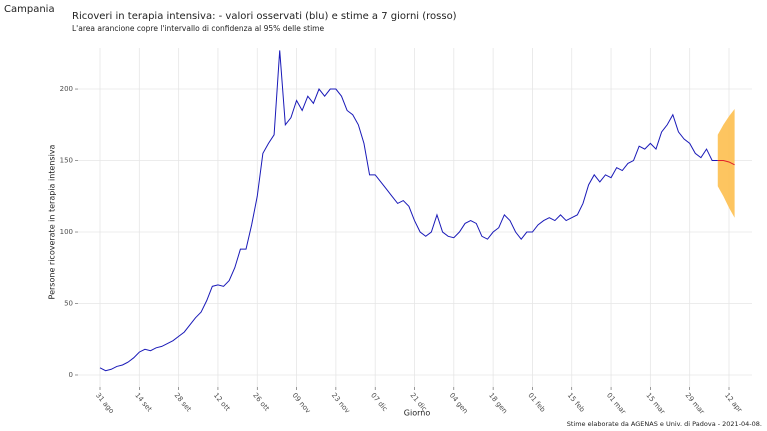 Image resolution: width=767 pixels, height=431 pixels. What do you see at coordinates (105, 403) in the screenshot?
I see `x-tick-label: 31 ago` at bounding box center [105, 403].